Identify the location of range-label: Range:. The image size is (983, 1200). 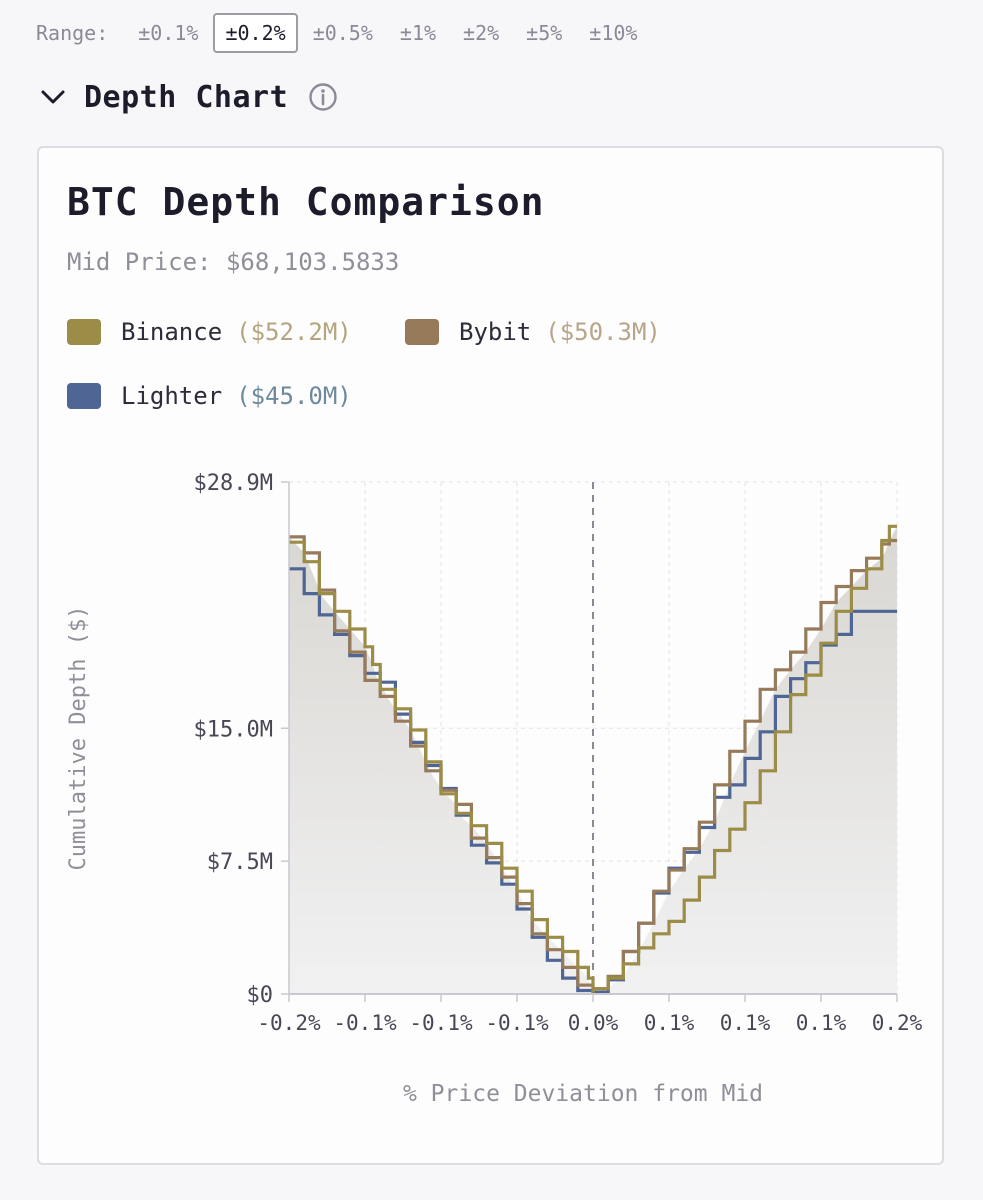
(72, 33).